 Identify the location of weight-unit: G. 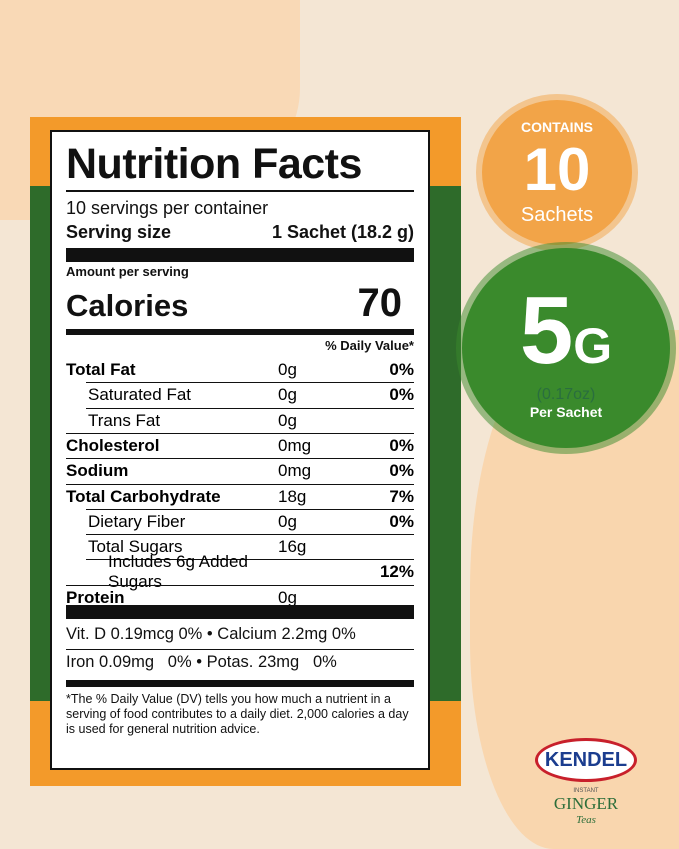
(593, 346).